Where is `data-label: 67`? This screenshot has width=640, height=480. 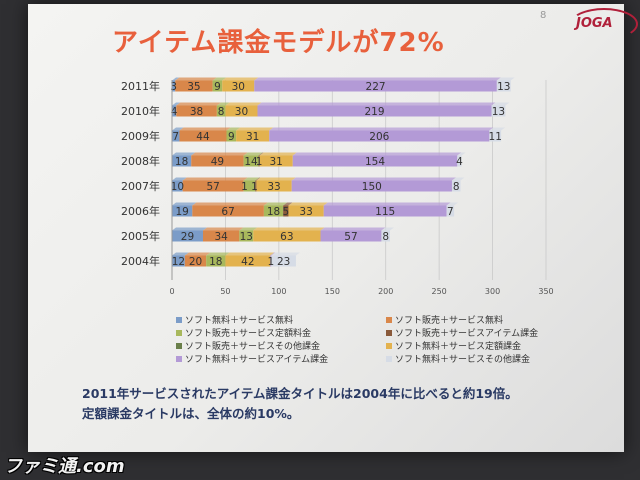 data-label: 67 is located at coordinates (227, 212).